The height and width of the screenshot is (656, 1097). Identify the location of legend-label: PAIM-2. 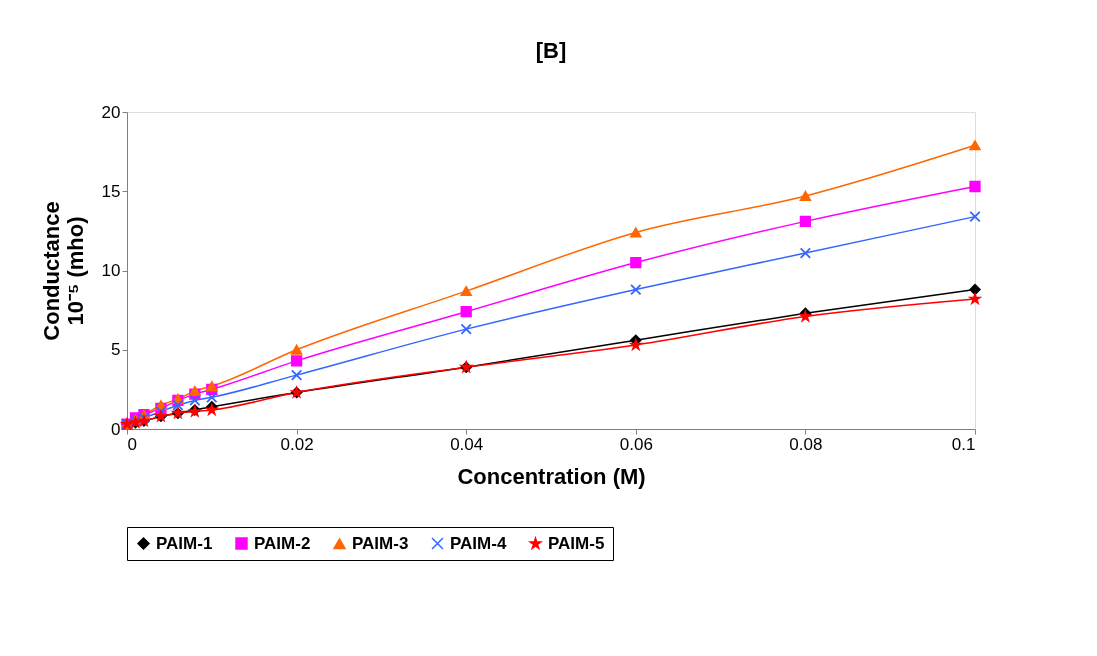
(282, 543).